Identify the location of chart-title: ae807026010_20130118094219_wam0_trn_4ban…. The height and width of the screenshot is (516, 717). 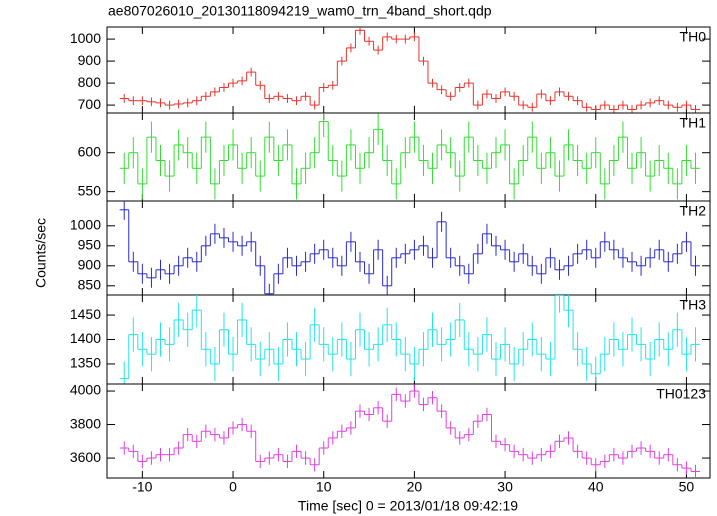
(300, 11).